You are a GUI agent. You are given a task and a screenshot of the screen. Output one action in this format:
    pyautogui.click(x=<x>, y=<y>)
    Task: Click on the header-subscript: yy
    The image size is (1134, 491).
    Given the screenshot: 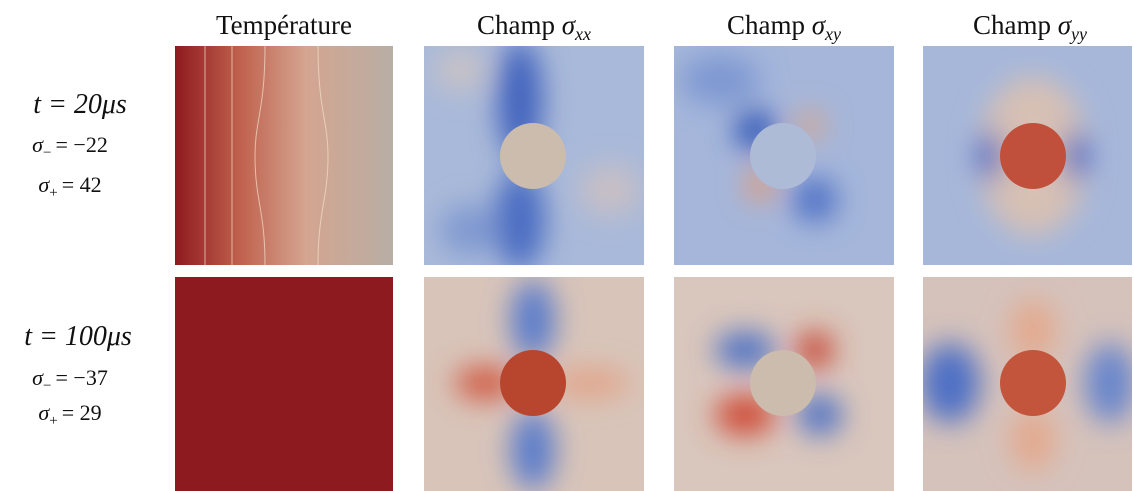 What is the action you would take?
    pyautogui.click(x=1078, y=34)
    